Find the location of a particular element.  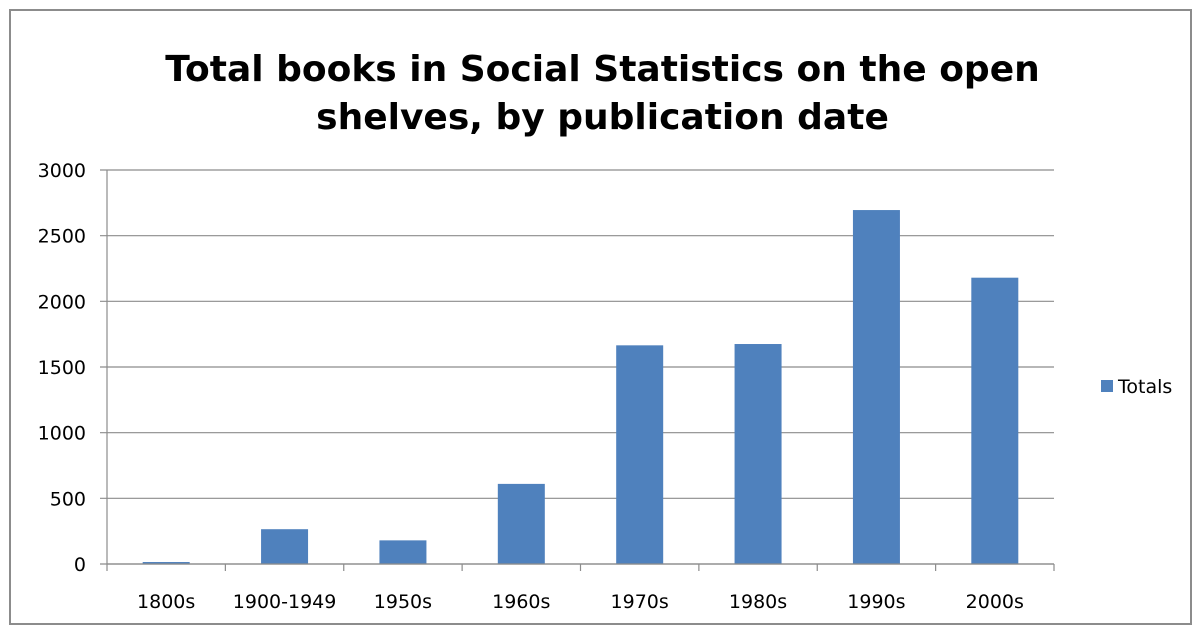

legend-label: Totals is located at coordinates (1144, 387).